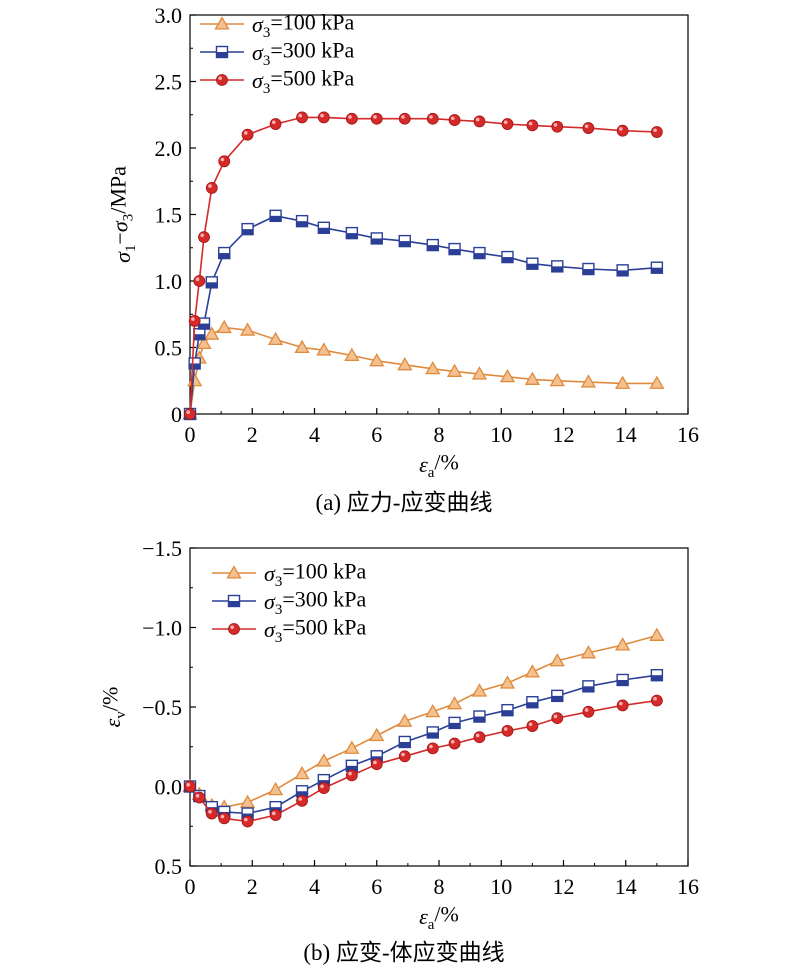  Describe the element at coordinates (404, 502) in the screenshot. I see `figure-caption: (a) 应力-应变曲线` at that location.